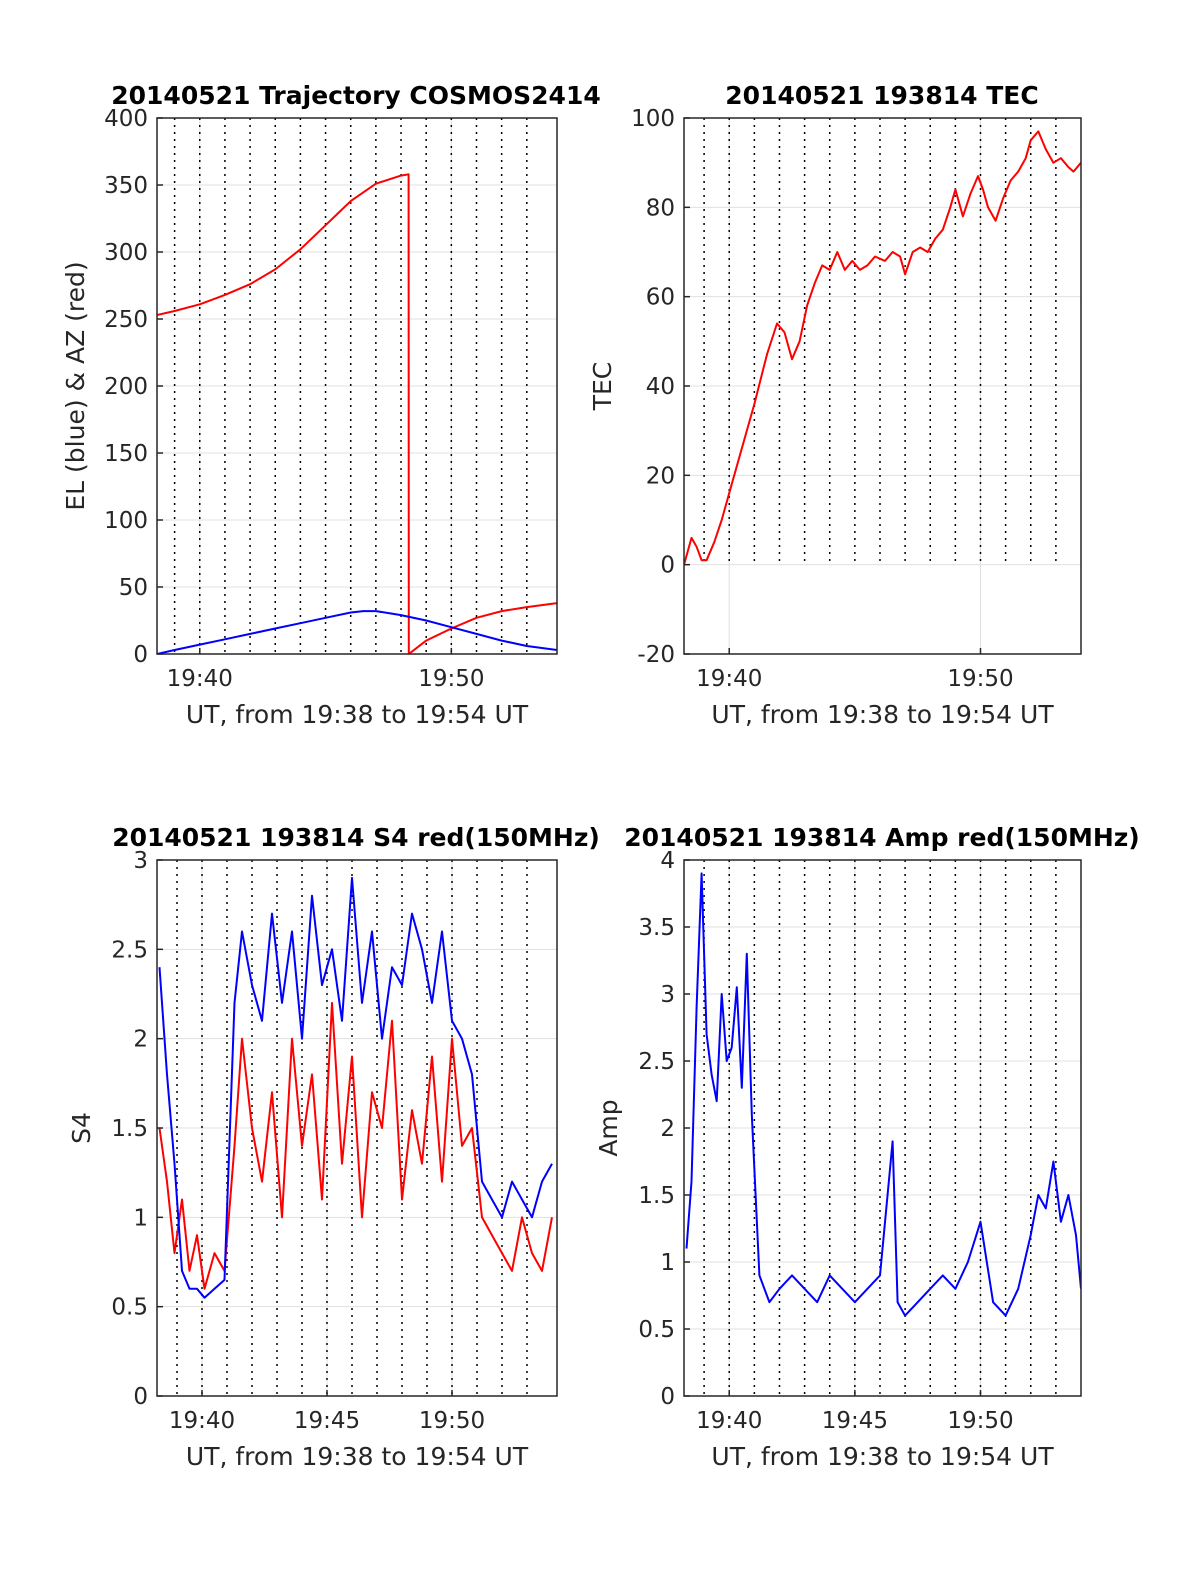 Image resolution: width=1200 pixels, height=1575 pixels. What do you see at coordinates (660, 387) in the screenshot?
I see `y-tick-label: 40` at bounding box center [660, 387].